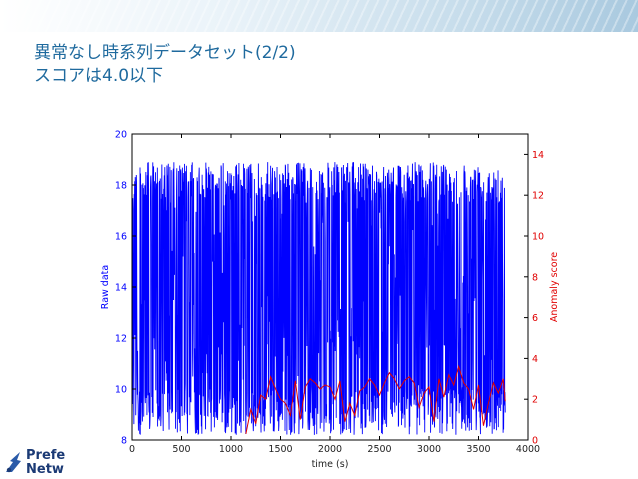  What do you see at coordinates (181, 449) in the screenshot?
I see `x-tick-label: 500` at bounding box center [181, 449].